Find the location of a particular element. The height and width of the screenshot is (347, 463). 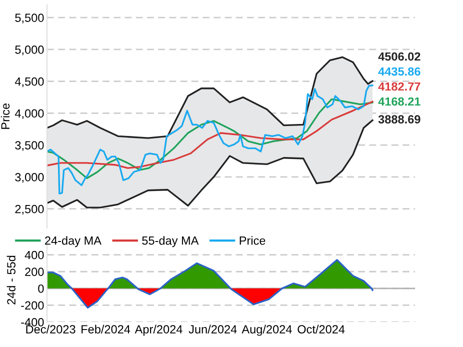

data-label: 4182.77 is located at coordinates (399, 86).